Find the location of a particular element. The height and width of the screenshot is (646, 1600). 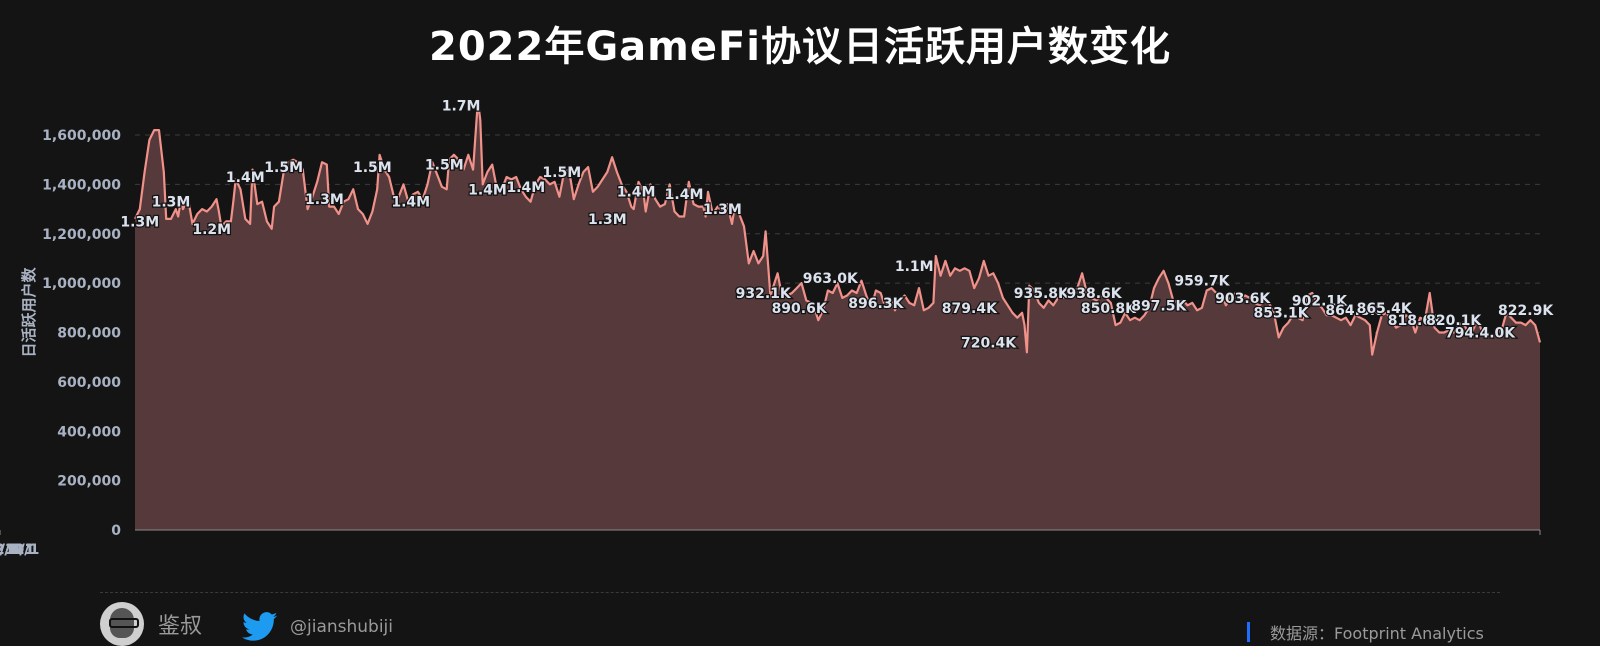

twitter-block: @jianshubiji is located at coordinates (317, 627).